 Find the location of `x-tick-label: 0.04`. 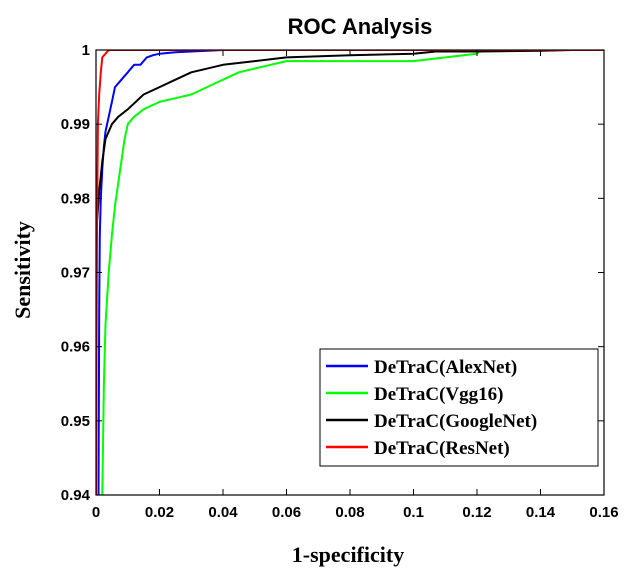

x-tick-label: 0.04 is located at coordinates (223, 512).